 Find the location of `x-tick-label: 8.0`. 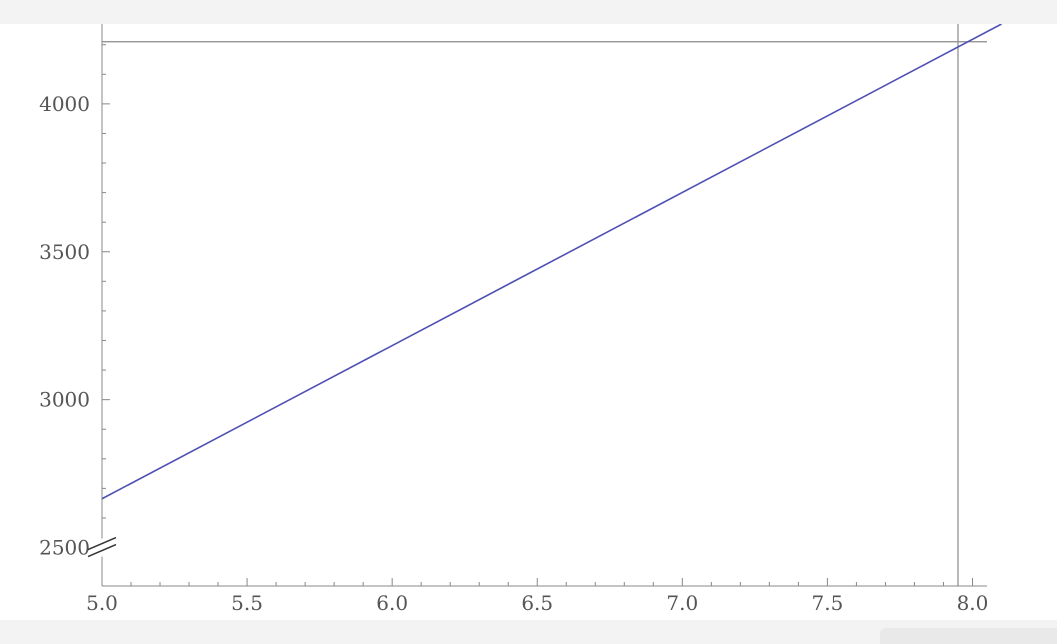

x-tick-label: 8.0 is located at coordinates (973, 603).